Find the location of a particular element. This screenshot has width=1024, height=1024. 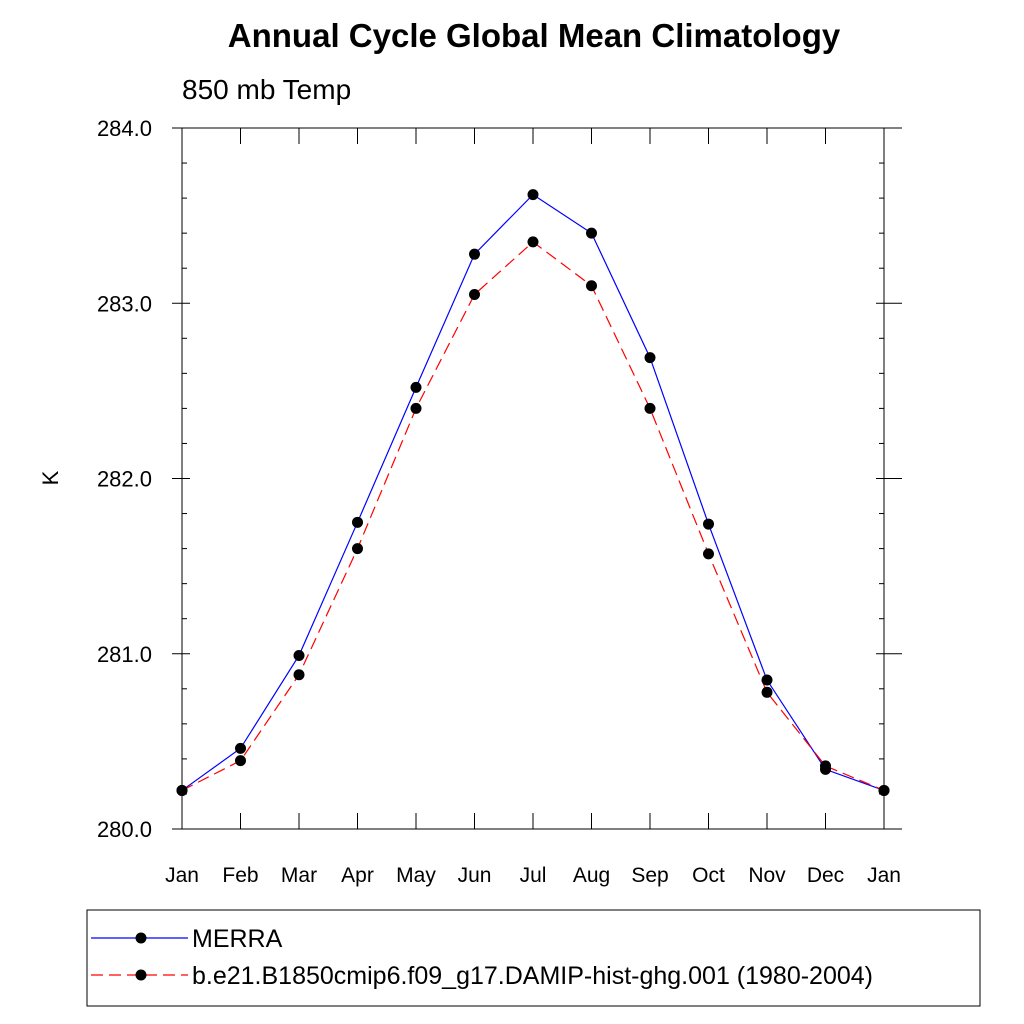

y-tick-label: 281.0 is located at coordinates (124, 654).